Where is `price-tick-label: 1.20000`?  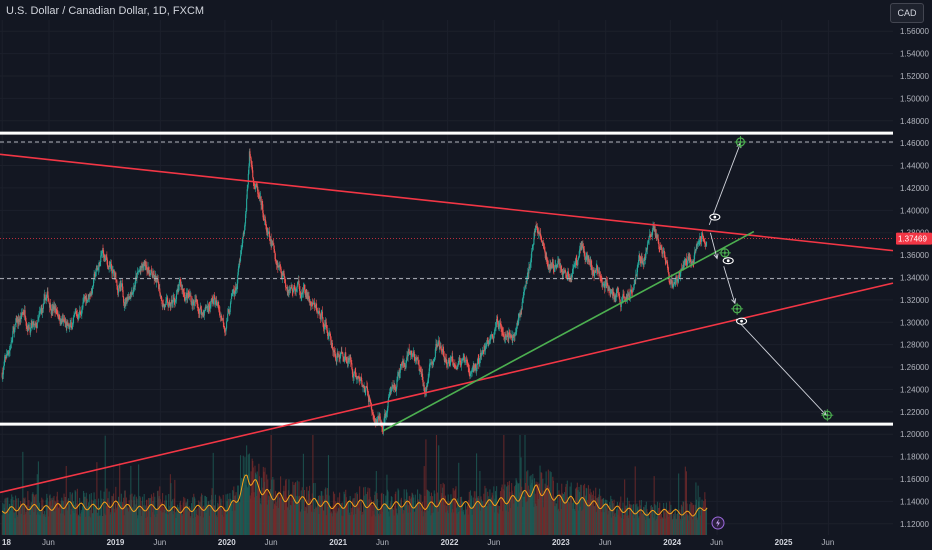 price-tick-label: 1.20000 is located at coordinates (914, 434).